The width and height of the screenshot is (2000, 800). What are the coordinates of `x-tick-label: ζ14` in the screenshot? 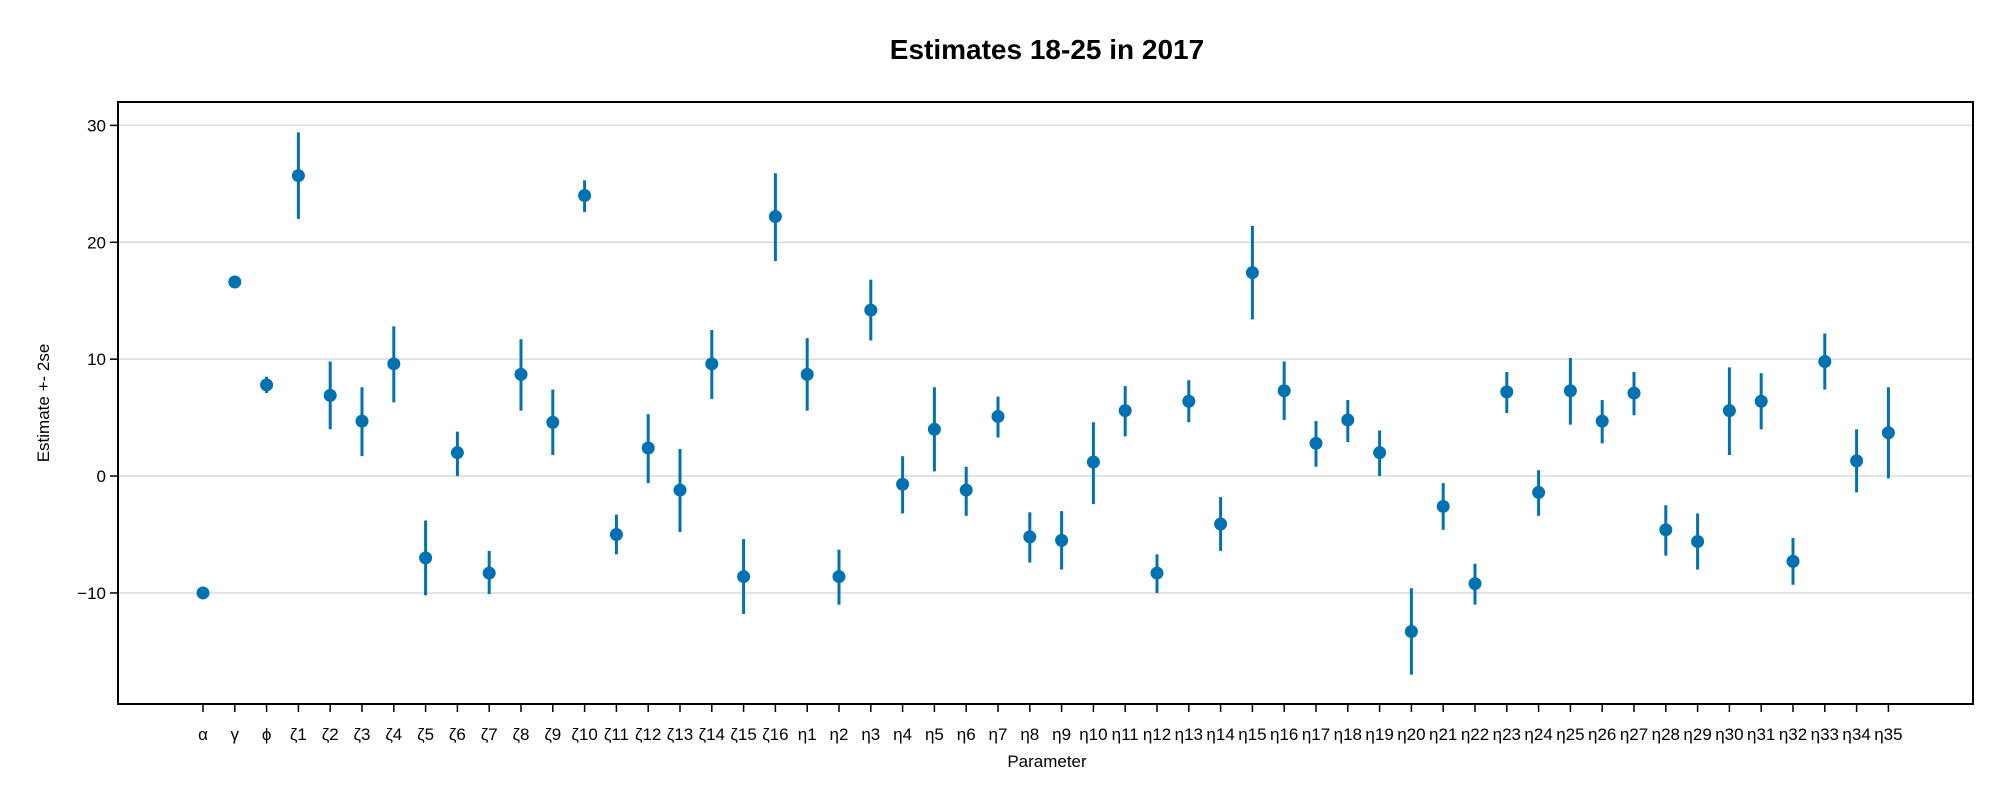 It's located at (712, 734).